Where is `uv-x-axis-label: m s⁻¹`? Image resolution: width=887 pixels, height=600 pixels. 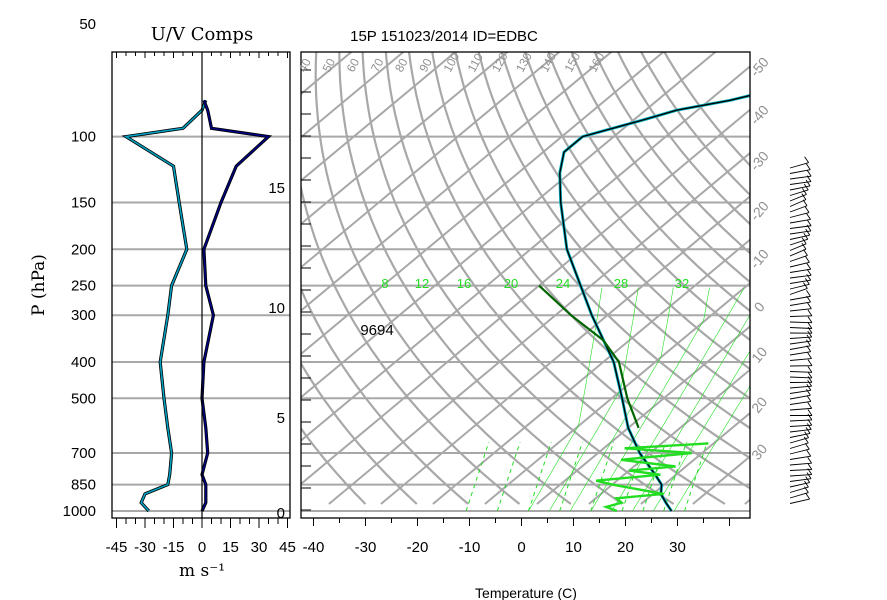 uv-x-axis-label: m s⁻¹ is located at coordinates (202, 571).